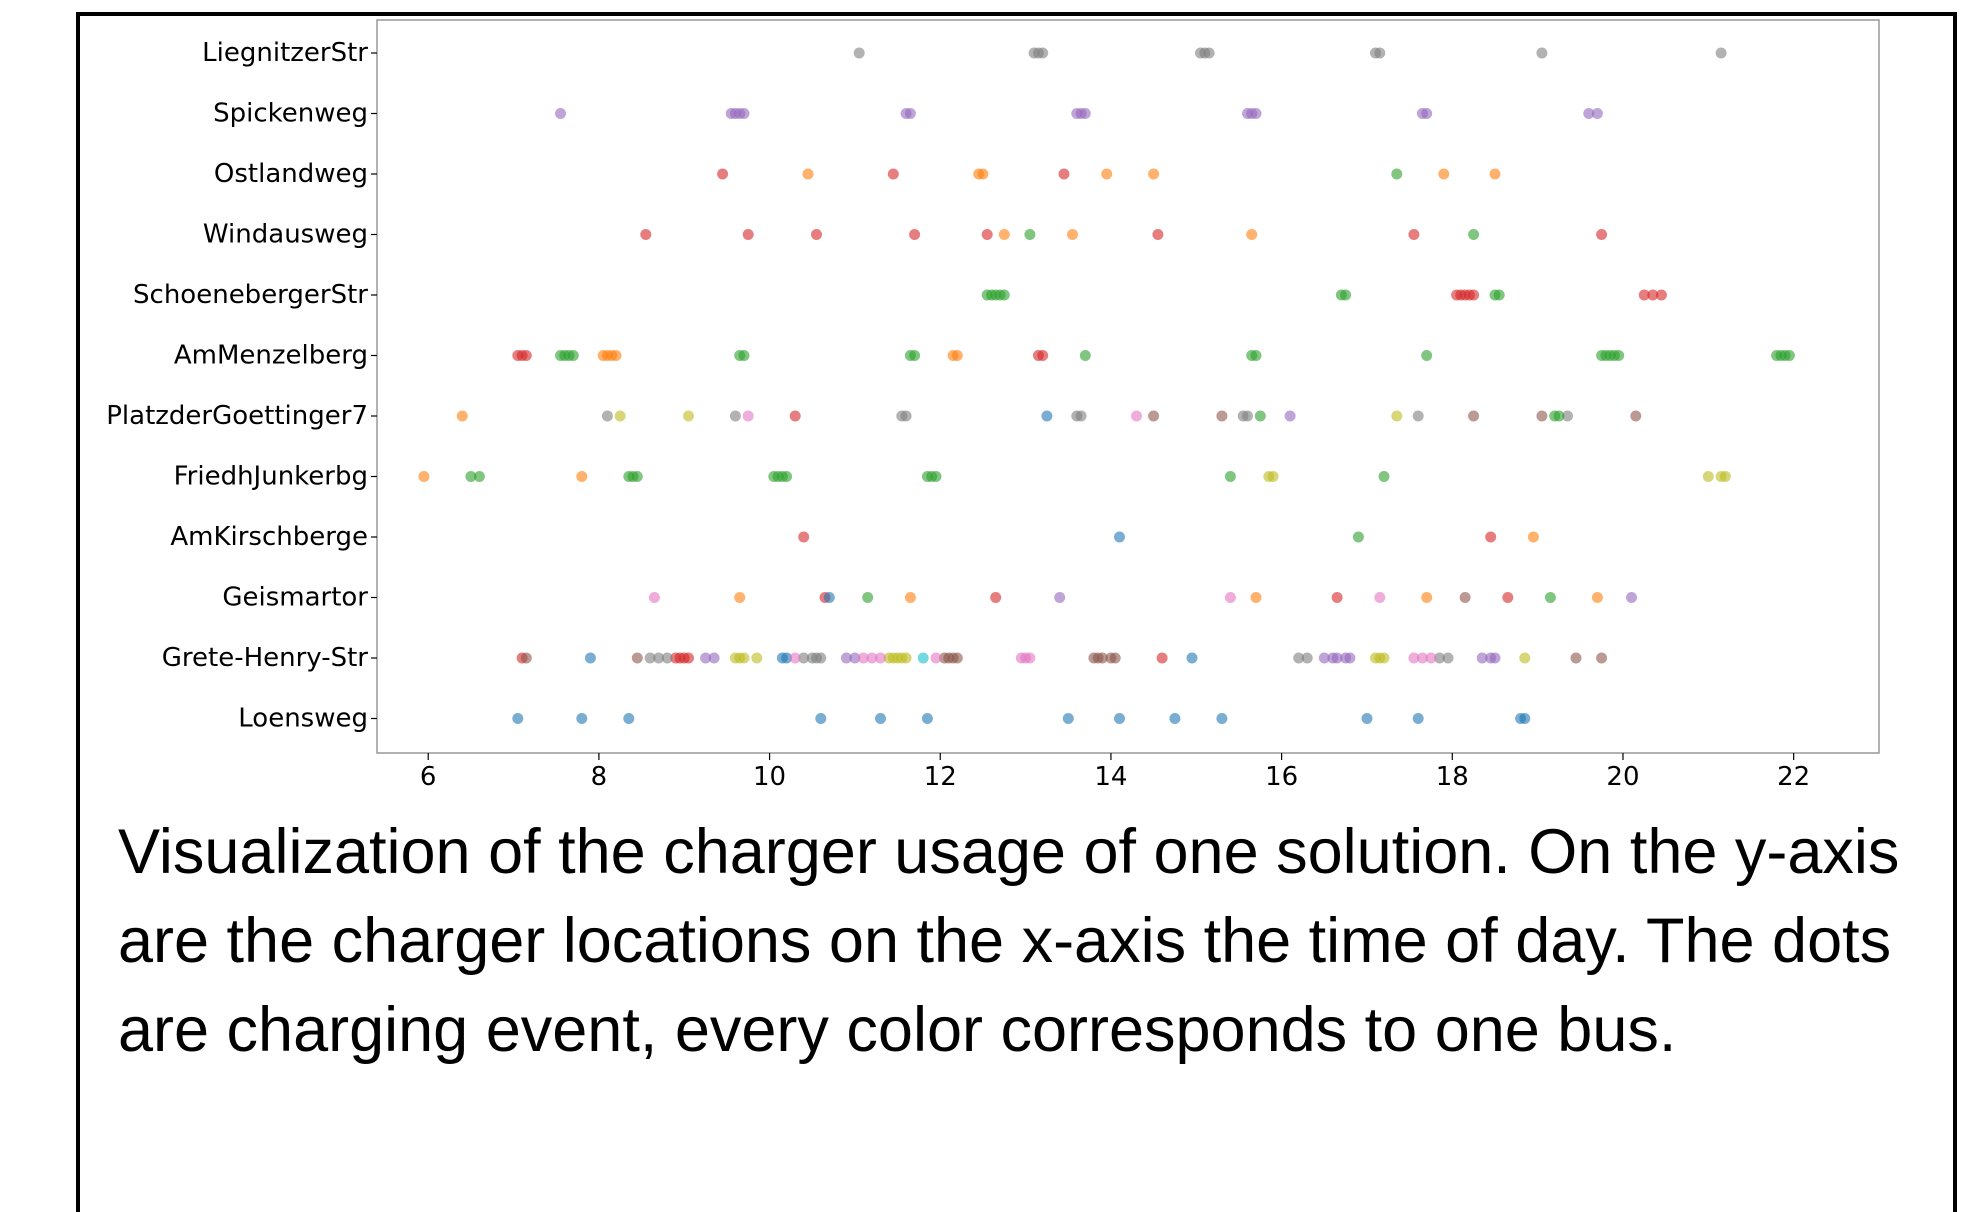 This screenshot has width=1967, height=1212. I want to click on y-tick-label: Spickenweg, so click(290, 114).